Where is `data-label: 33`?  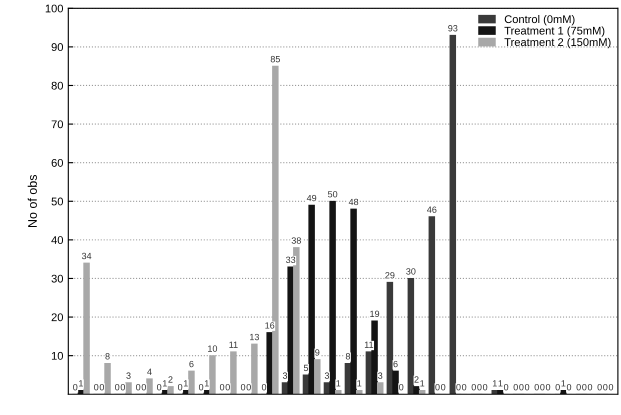 data-label: 33 is located at coordinates (291, 260).